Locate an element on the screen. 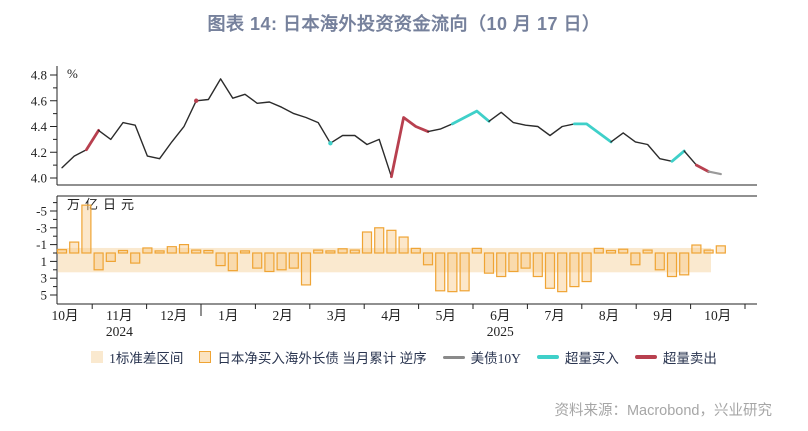 The width and height of the screenshot is (808, 431). svg-text: 2024 is located at coordinates (119, 331).